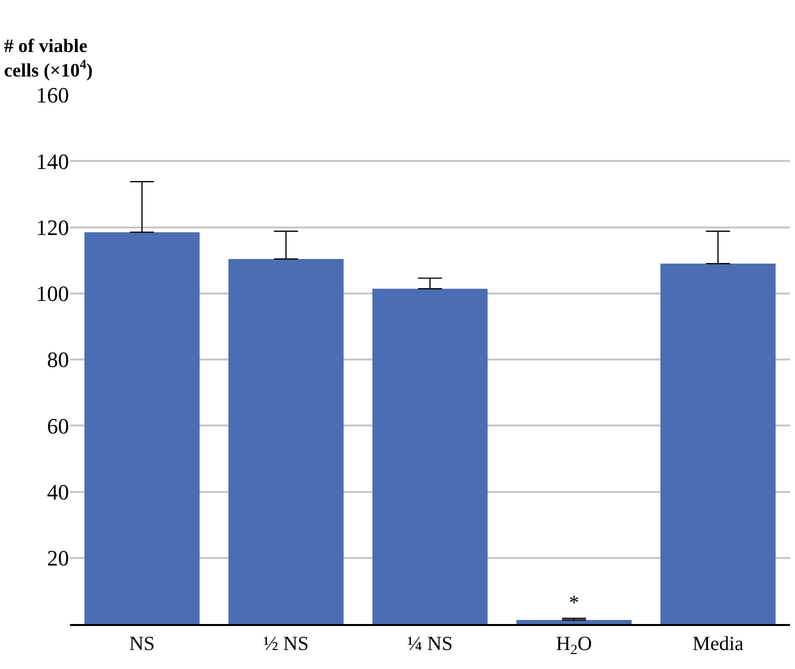 This screenshot has width=795, height=669. Describe the element at coordinates (52, 161) in the screenshot. I see `y-tick-label: 140` at that location.